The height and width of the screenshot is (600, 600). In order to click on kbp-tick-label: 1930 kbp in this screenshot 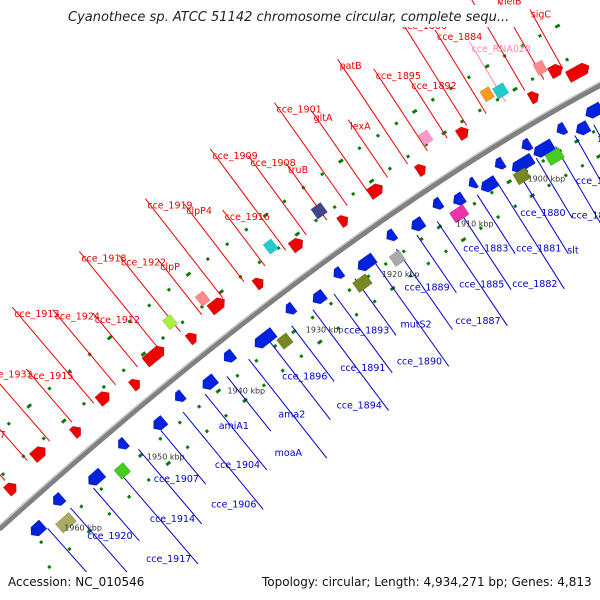, I will do `click(325, 330)`.